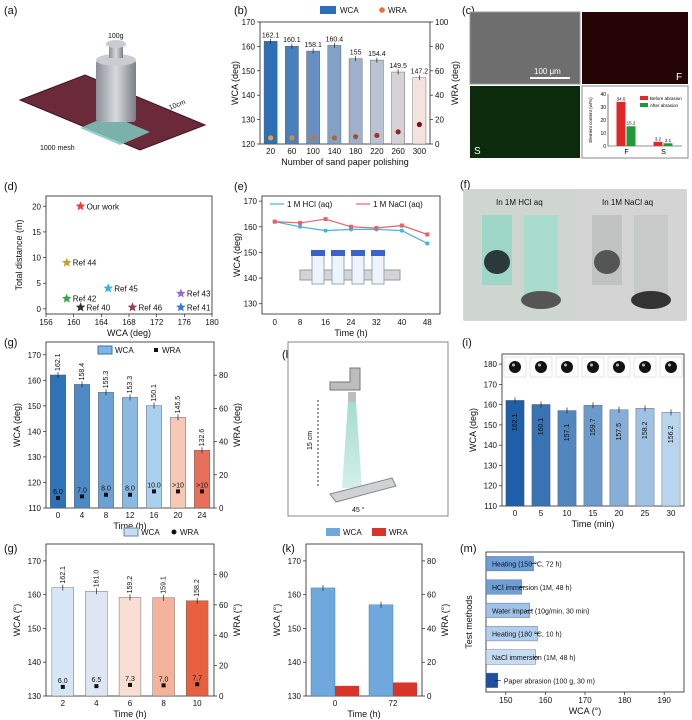 The height and width of the screenshot is (720, 692). Describe the element at coordinates (154, 485) in the screenshot. I see `wra-label: 10.0` at that location.